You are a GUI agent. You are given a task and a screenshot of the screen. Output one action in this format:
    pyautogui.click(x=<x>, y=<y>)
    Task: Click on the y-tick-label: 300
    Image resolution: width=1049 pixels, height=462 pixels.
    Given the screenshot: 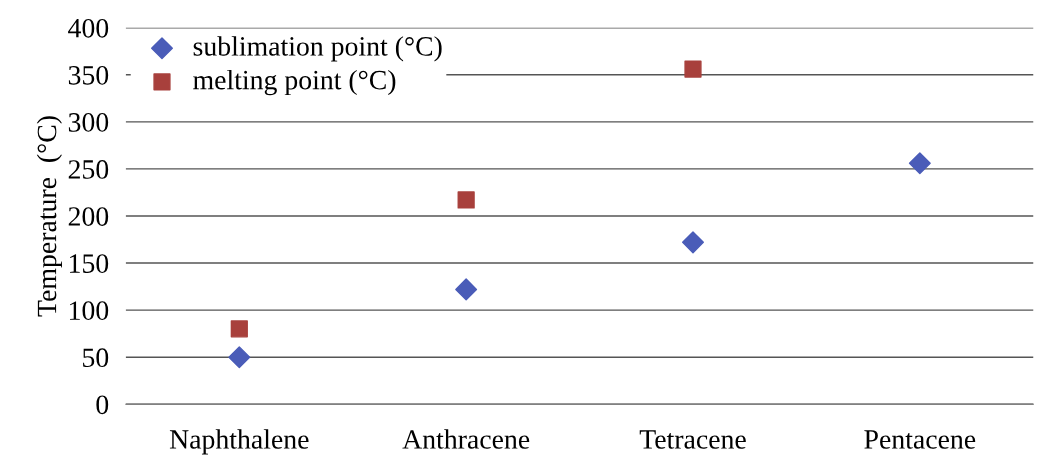 What is the action you would take?
    pyautogui.click(x=88, y=122)
    